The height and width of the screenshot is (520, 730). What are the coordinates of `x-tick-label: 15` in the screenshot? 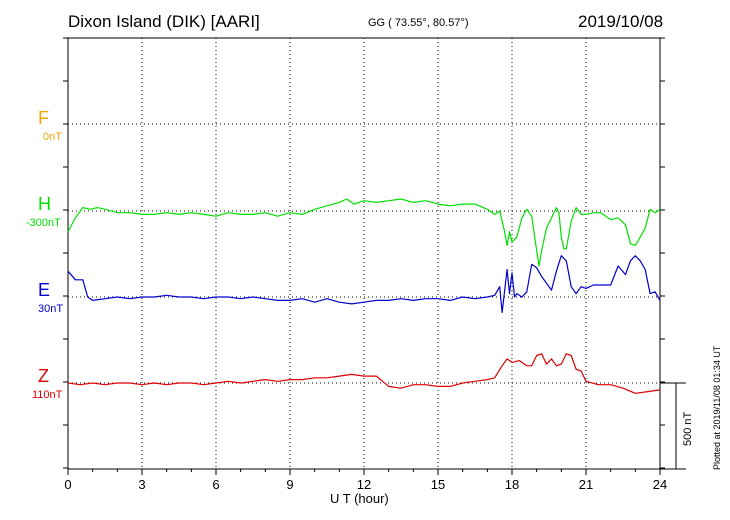 It's located at (438, 484).